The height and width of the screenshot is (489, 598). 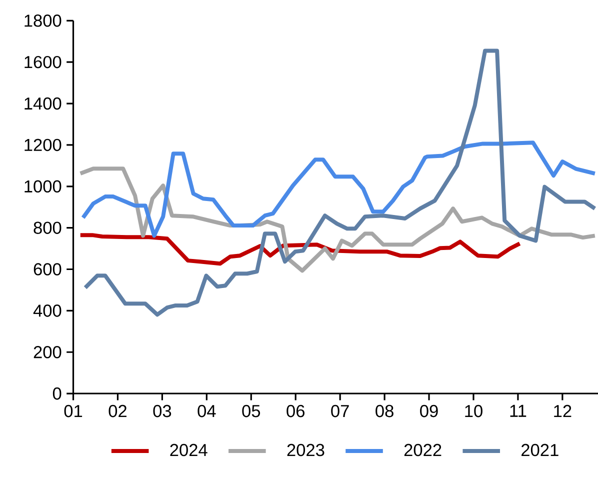 What do you see at coordinates (251, 410) in the screenshot?
I see `x-tick-label: 05` at bounding box center [251, 410].